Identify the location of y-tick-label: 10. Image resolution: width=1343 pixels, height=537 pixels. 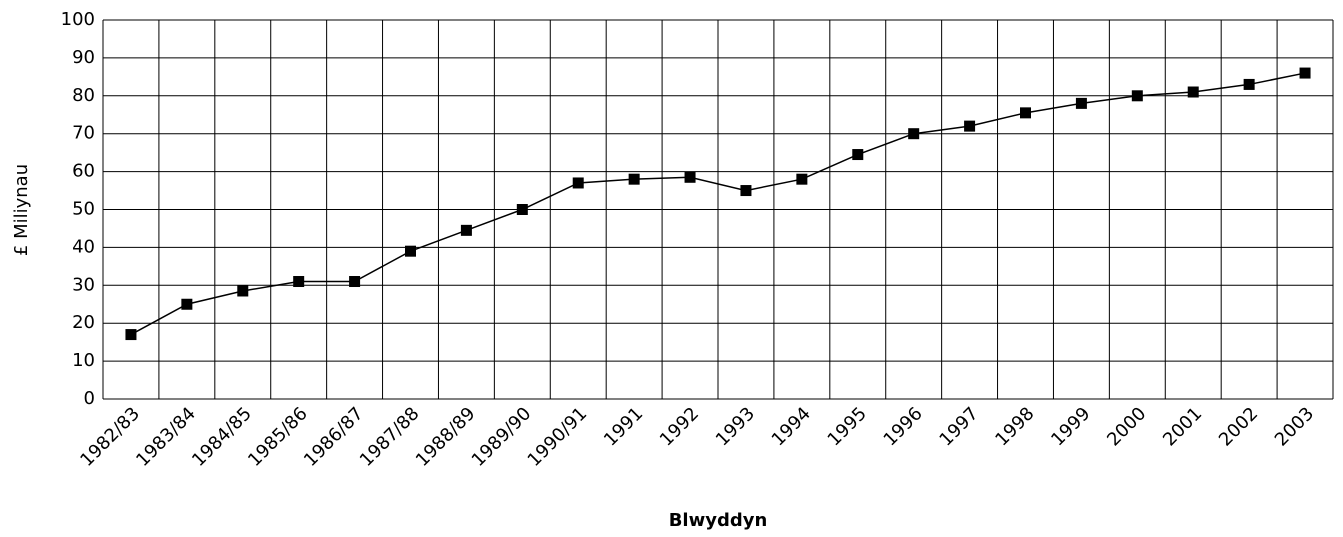
(83, 360).